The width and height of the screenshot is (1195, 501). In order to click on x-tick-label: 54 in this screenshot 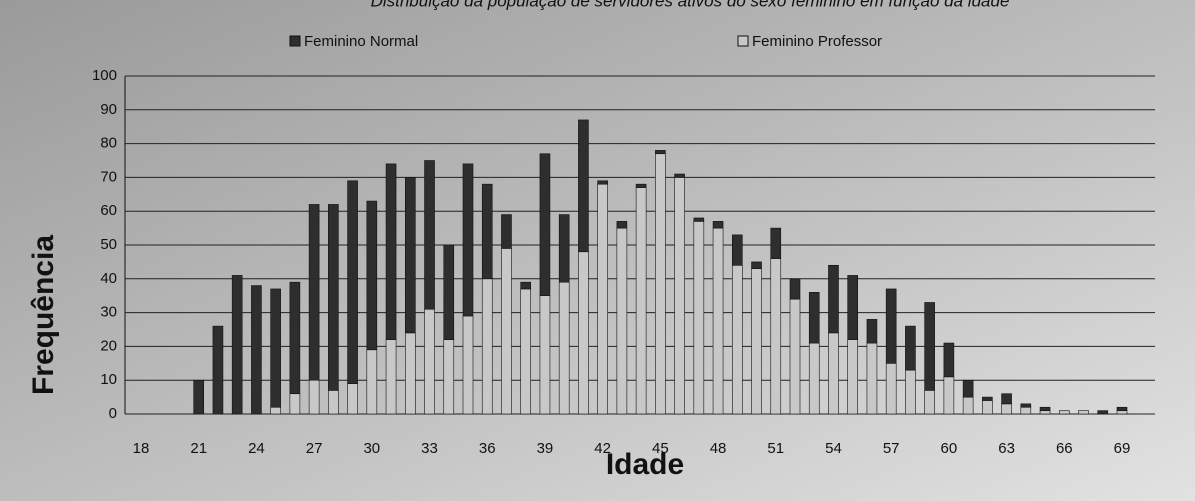, I will do `click(833, 448)`.